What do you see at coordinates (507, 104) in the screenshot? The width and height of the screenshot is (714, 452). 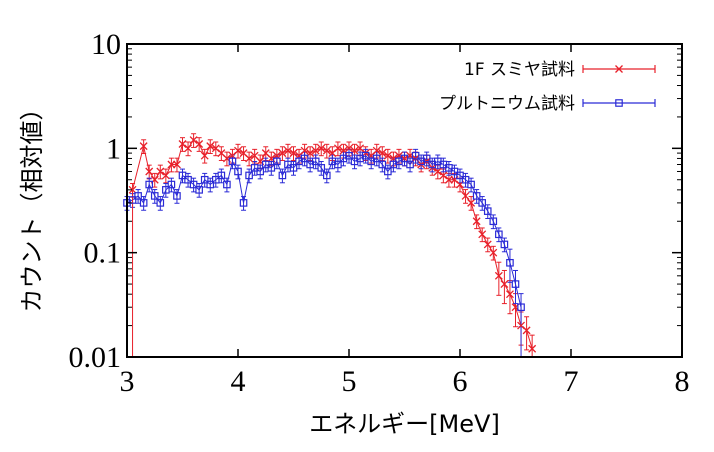 I see `legend-label-plutonium: プルトニウム試料` at bounding box center [507, 104].